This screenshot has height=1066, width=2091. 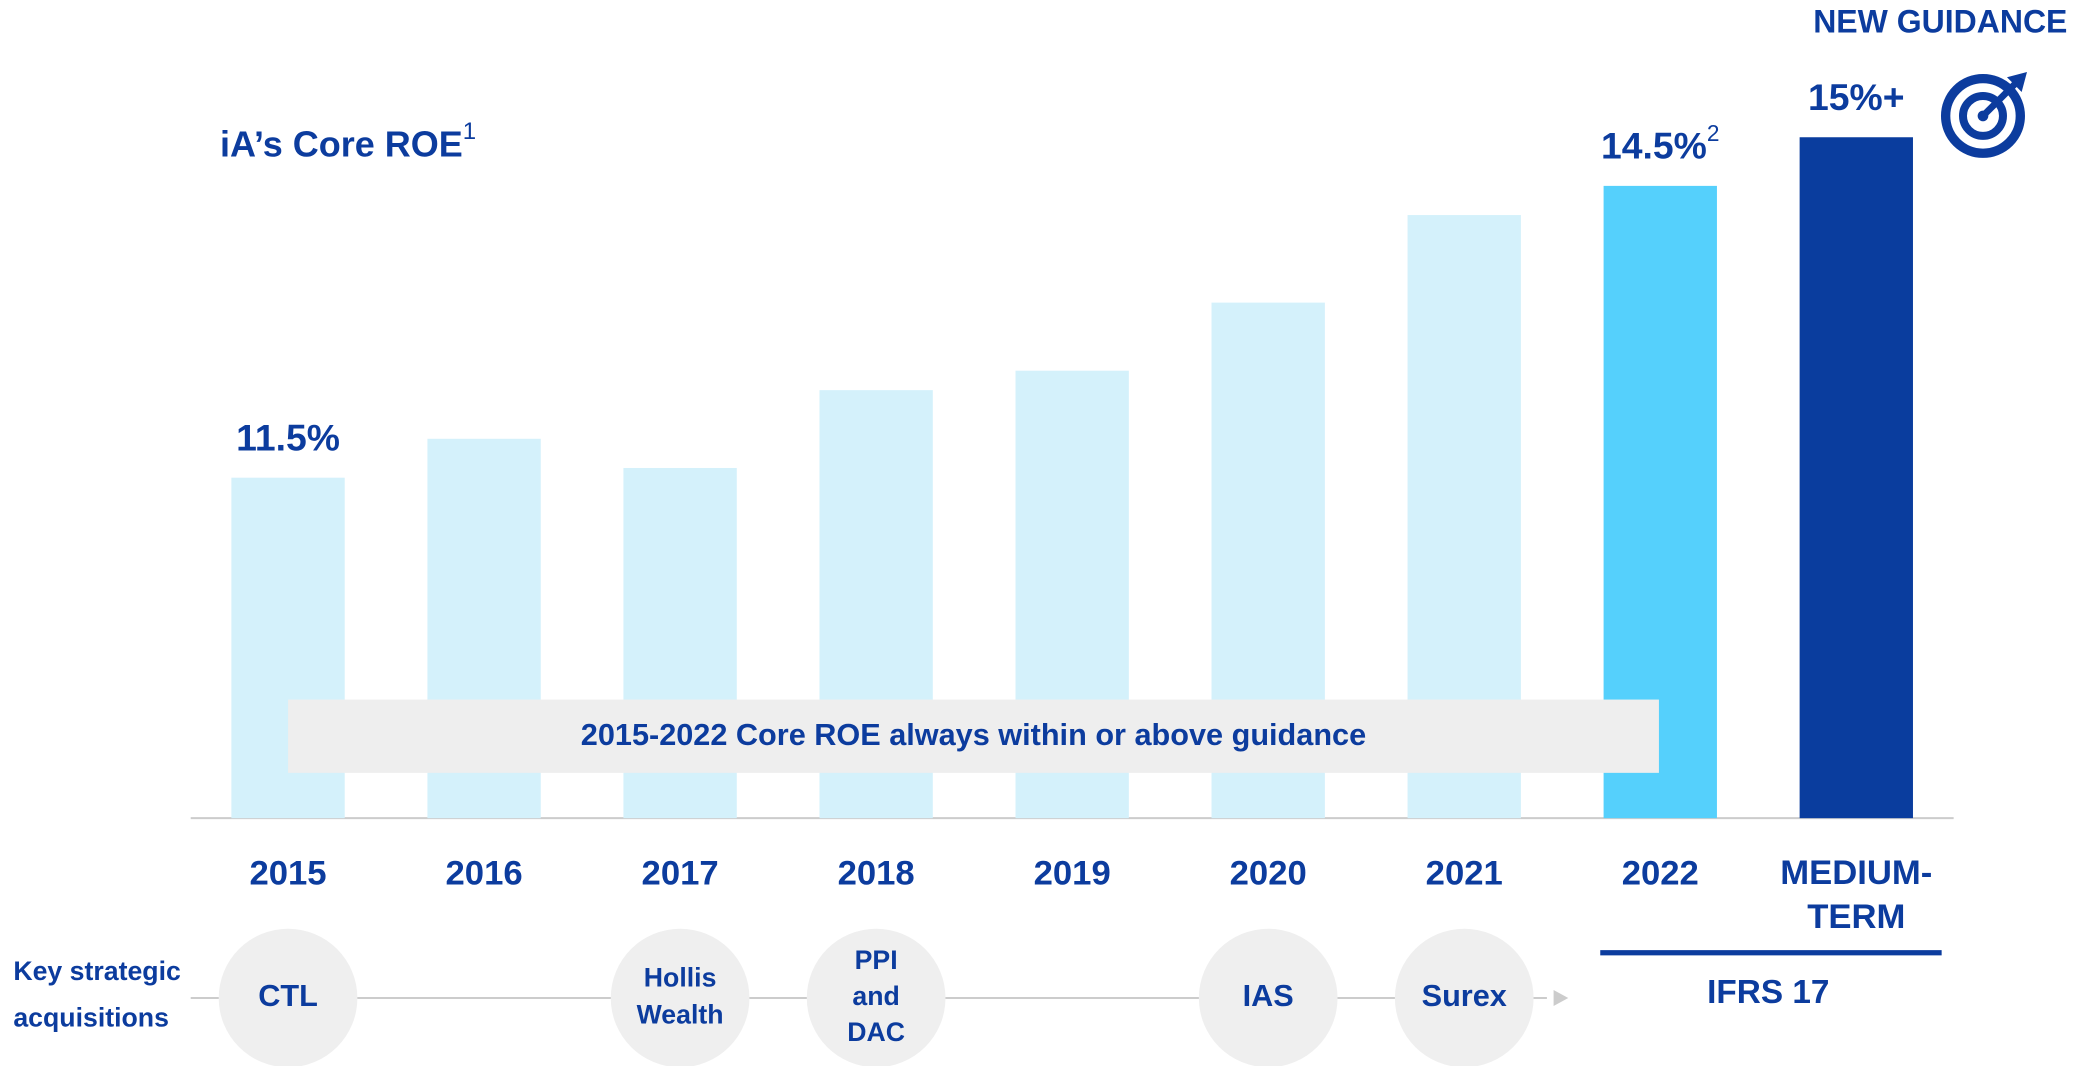 I want to click on value-label: 15%+, so click(x=1856, y=97).